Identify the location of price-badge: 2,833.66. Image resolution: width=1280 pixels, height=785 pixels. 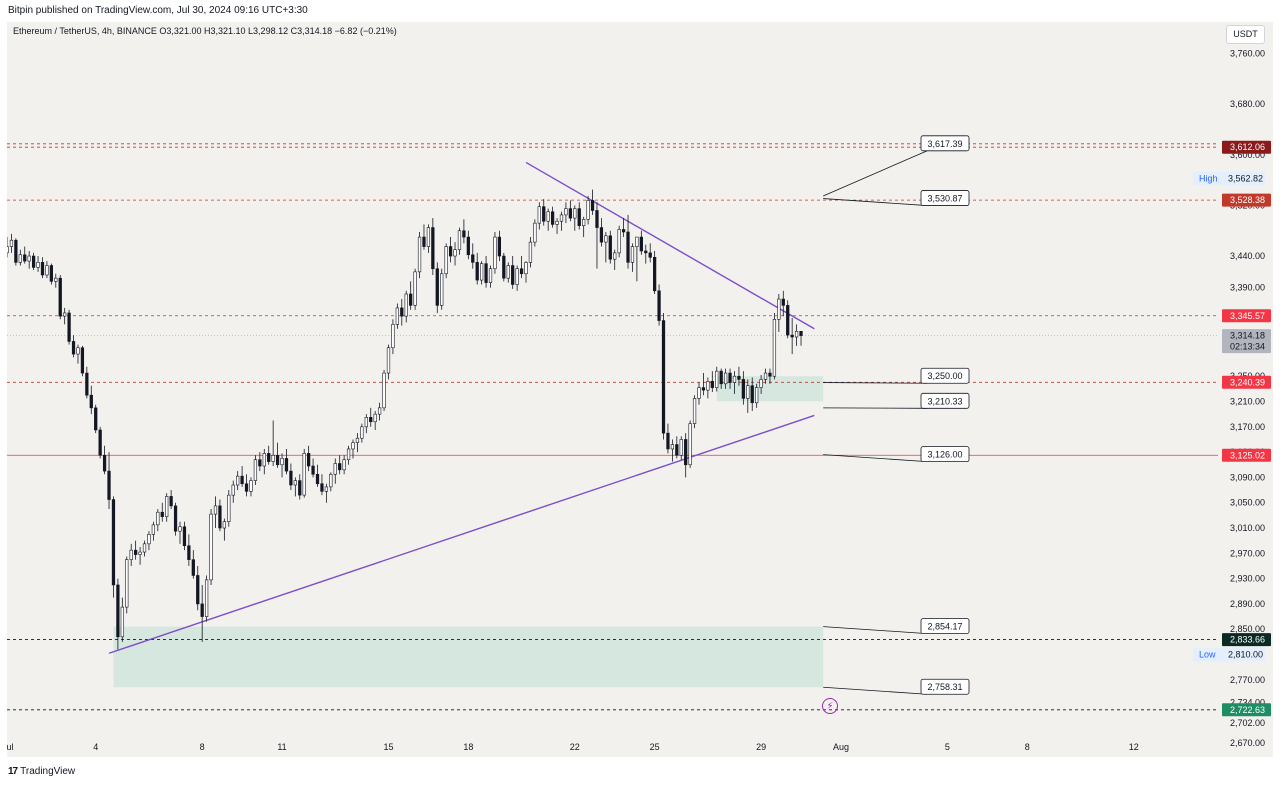
(1246, 640).